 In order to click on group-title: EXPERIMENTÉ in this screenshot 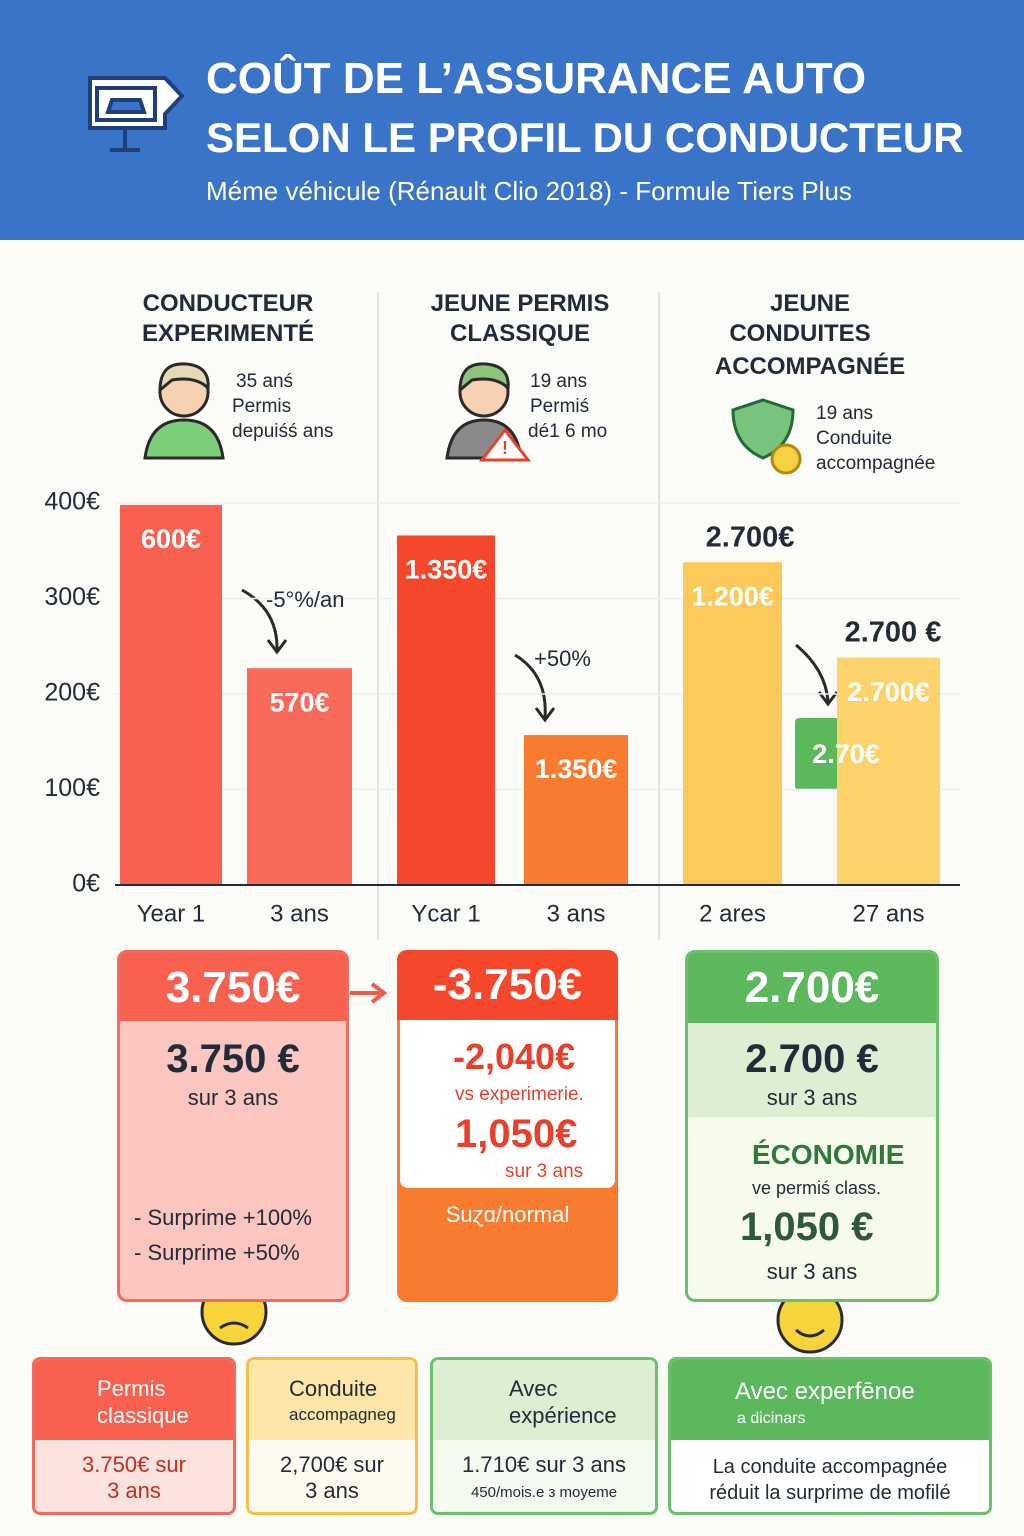, I will do `click(228, 333)`.